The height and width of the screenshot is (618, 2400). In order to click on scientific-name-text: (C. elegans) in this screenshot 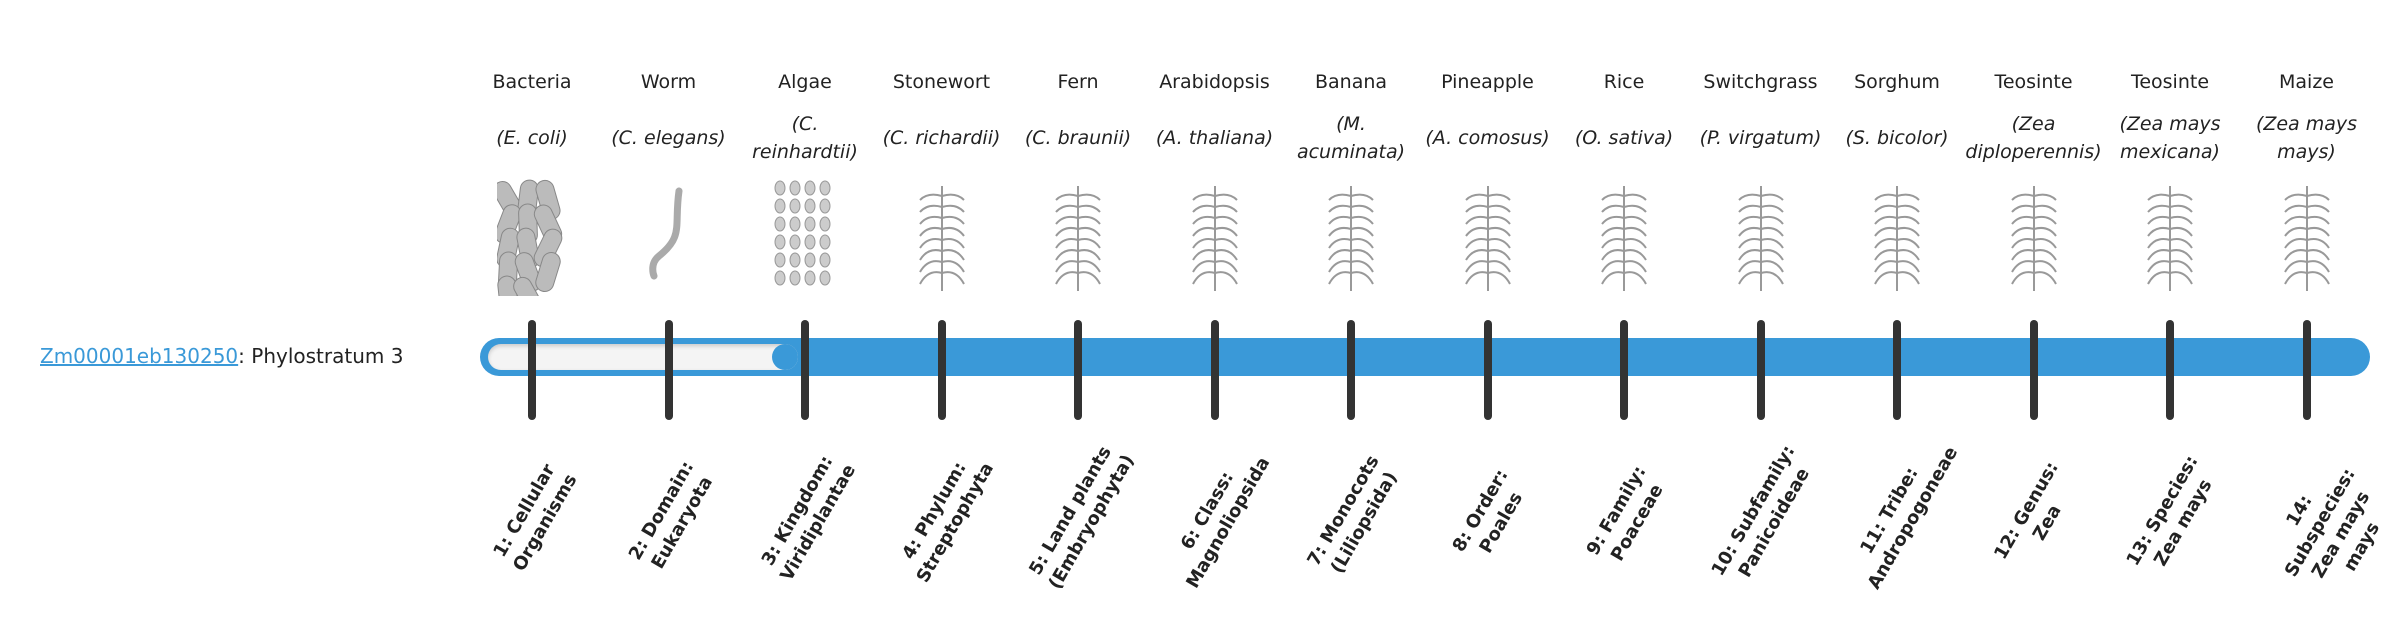, I will do `click(668, 138)`.